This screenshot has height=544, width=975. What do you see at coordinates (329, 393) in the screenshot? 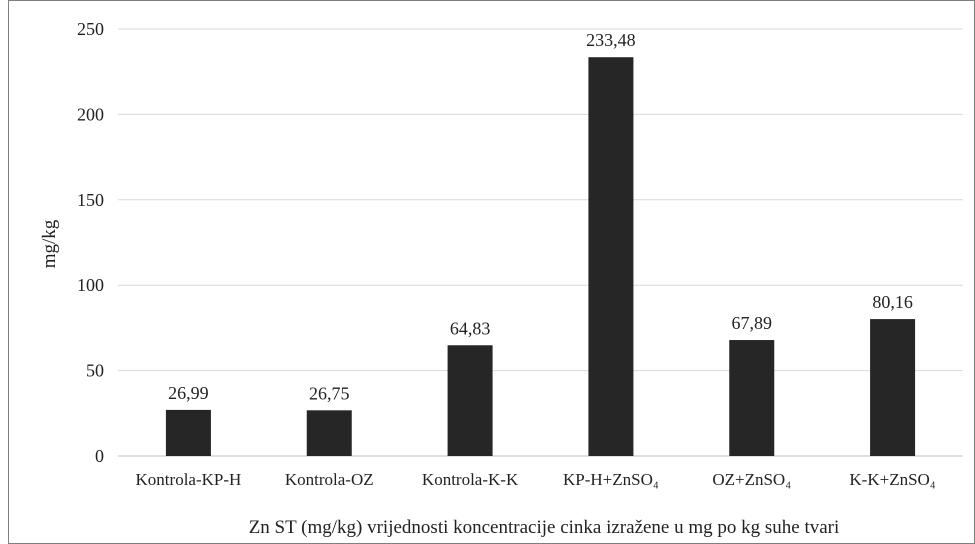
I see `data-label: 26,75` at bounding box center [329, 393].